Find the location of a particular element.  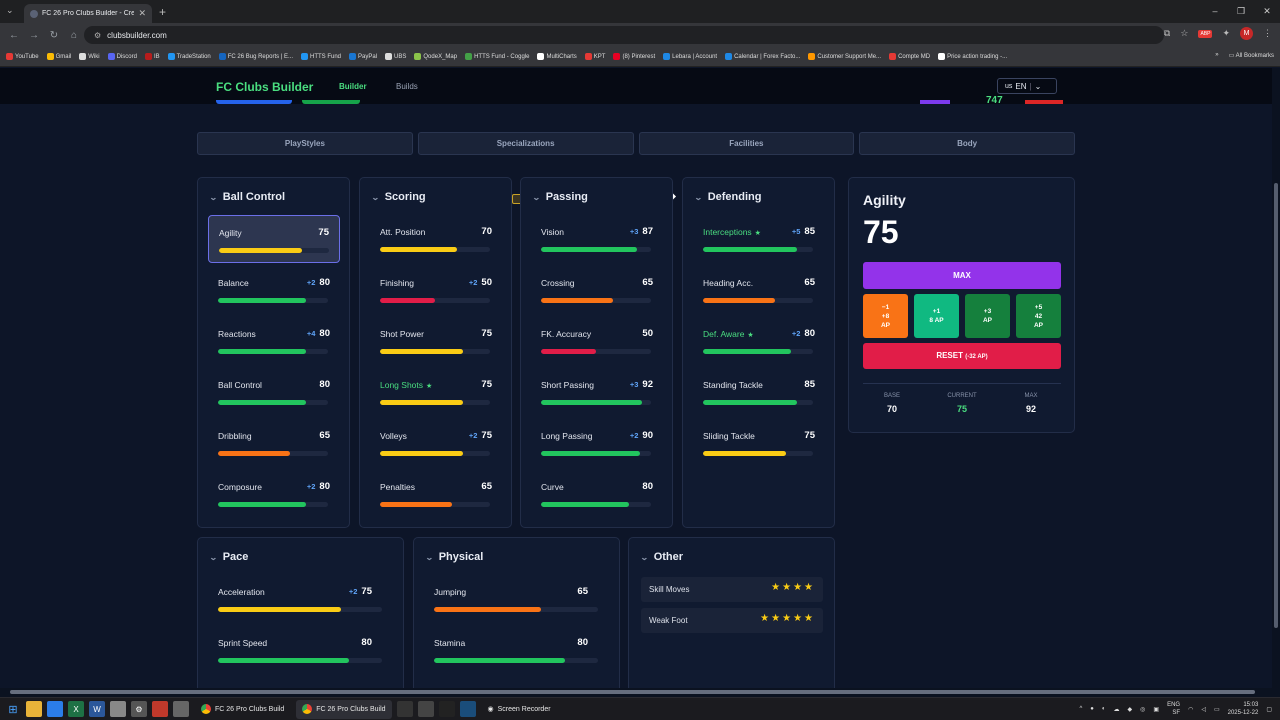

stat-row: FK. Accuracy 50 is located at coordinates (597, 341).